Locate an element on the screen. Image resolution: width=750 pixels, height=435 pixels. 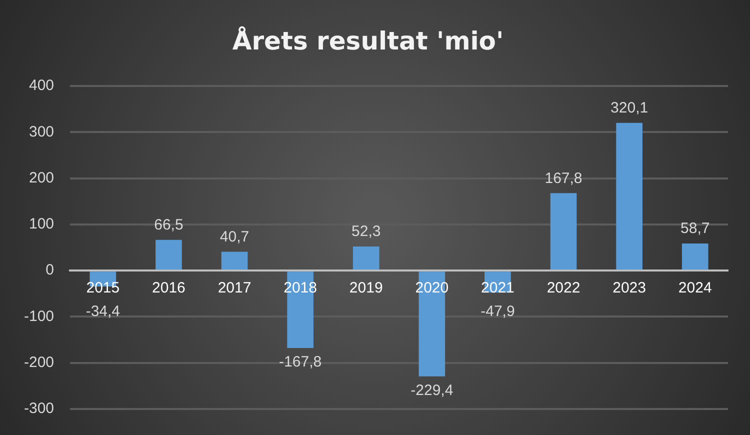
x-tick-label: 2023 is located at coordinates (629, 288).